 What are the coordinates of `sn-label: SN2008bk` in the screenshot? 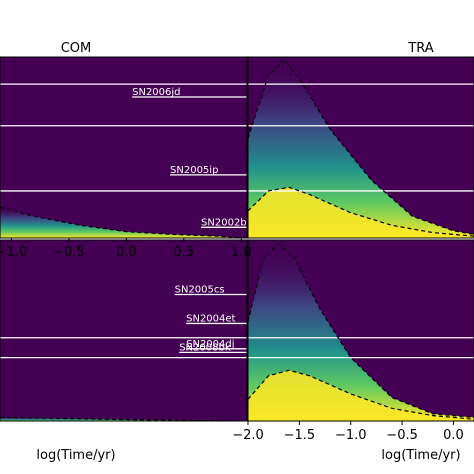 It's located at (205, 347).